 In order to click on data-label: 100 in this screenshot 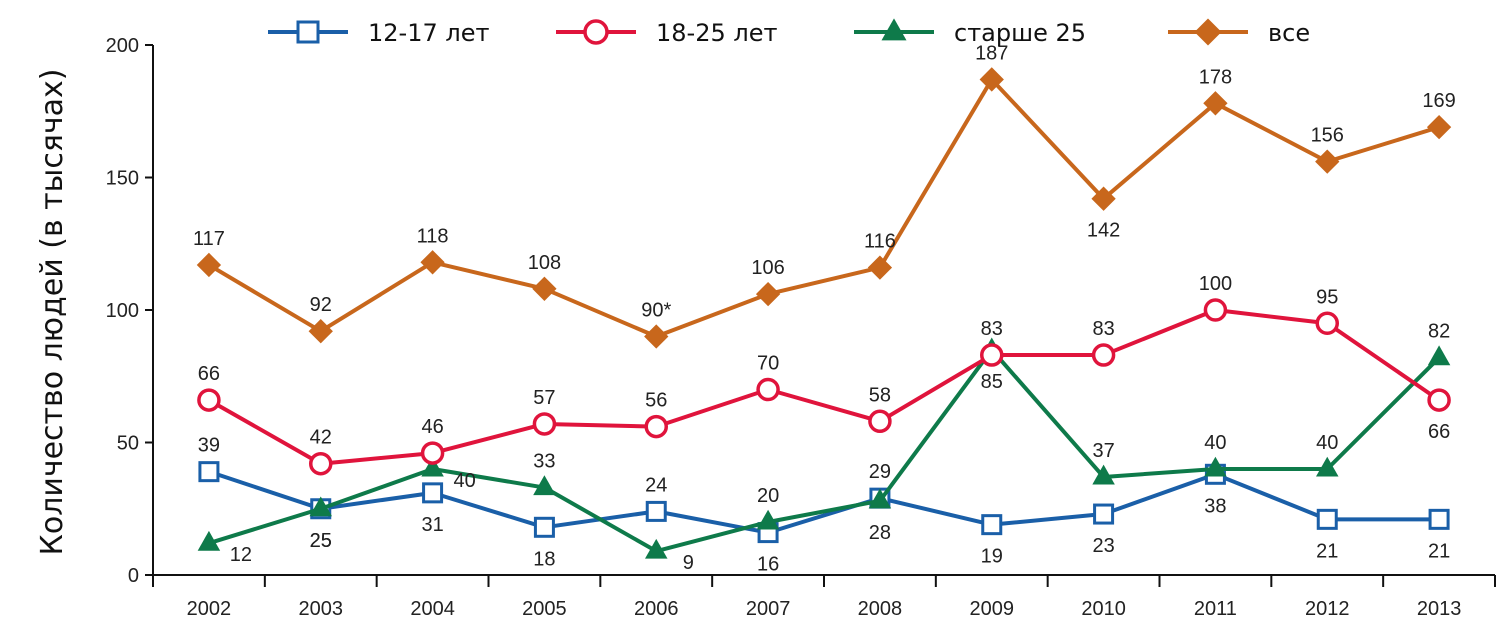, I will do `click(1215, 284)`.